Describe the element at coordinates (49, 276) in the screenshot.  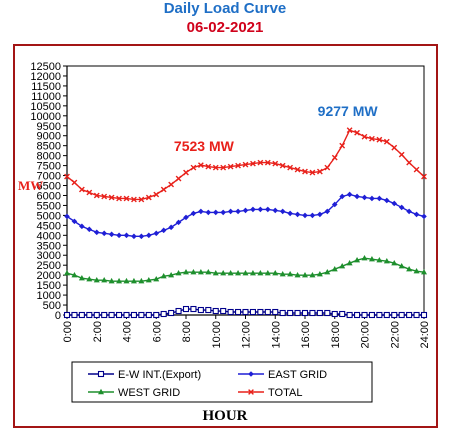
I see `y-tick-label: 2000` at that location.